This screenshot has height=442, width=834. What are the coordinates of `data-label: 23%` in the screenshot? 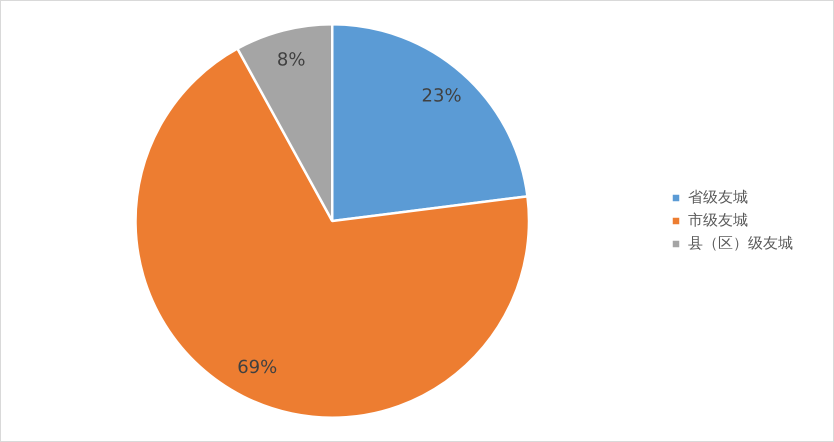 It's located at (442, 96).